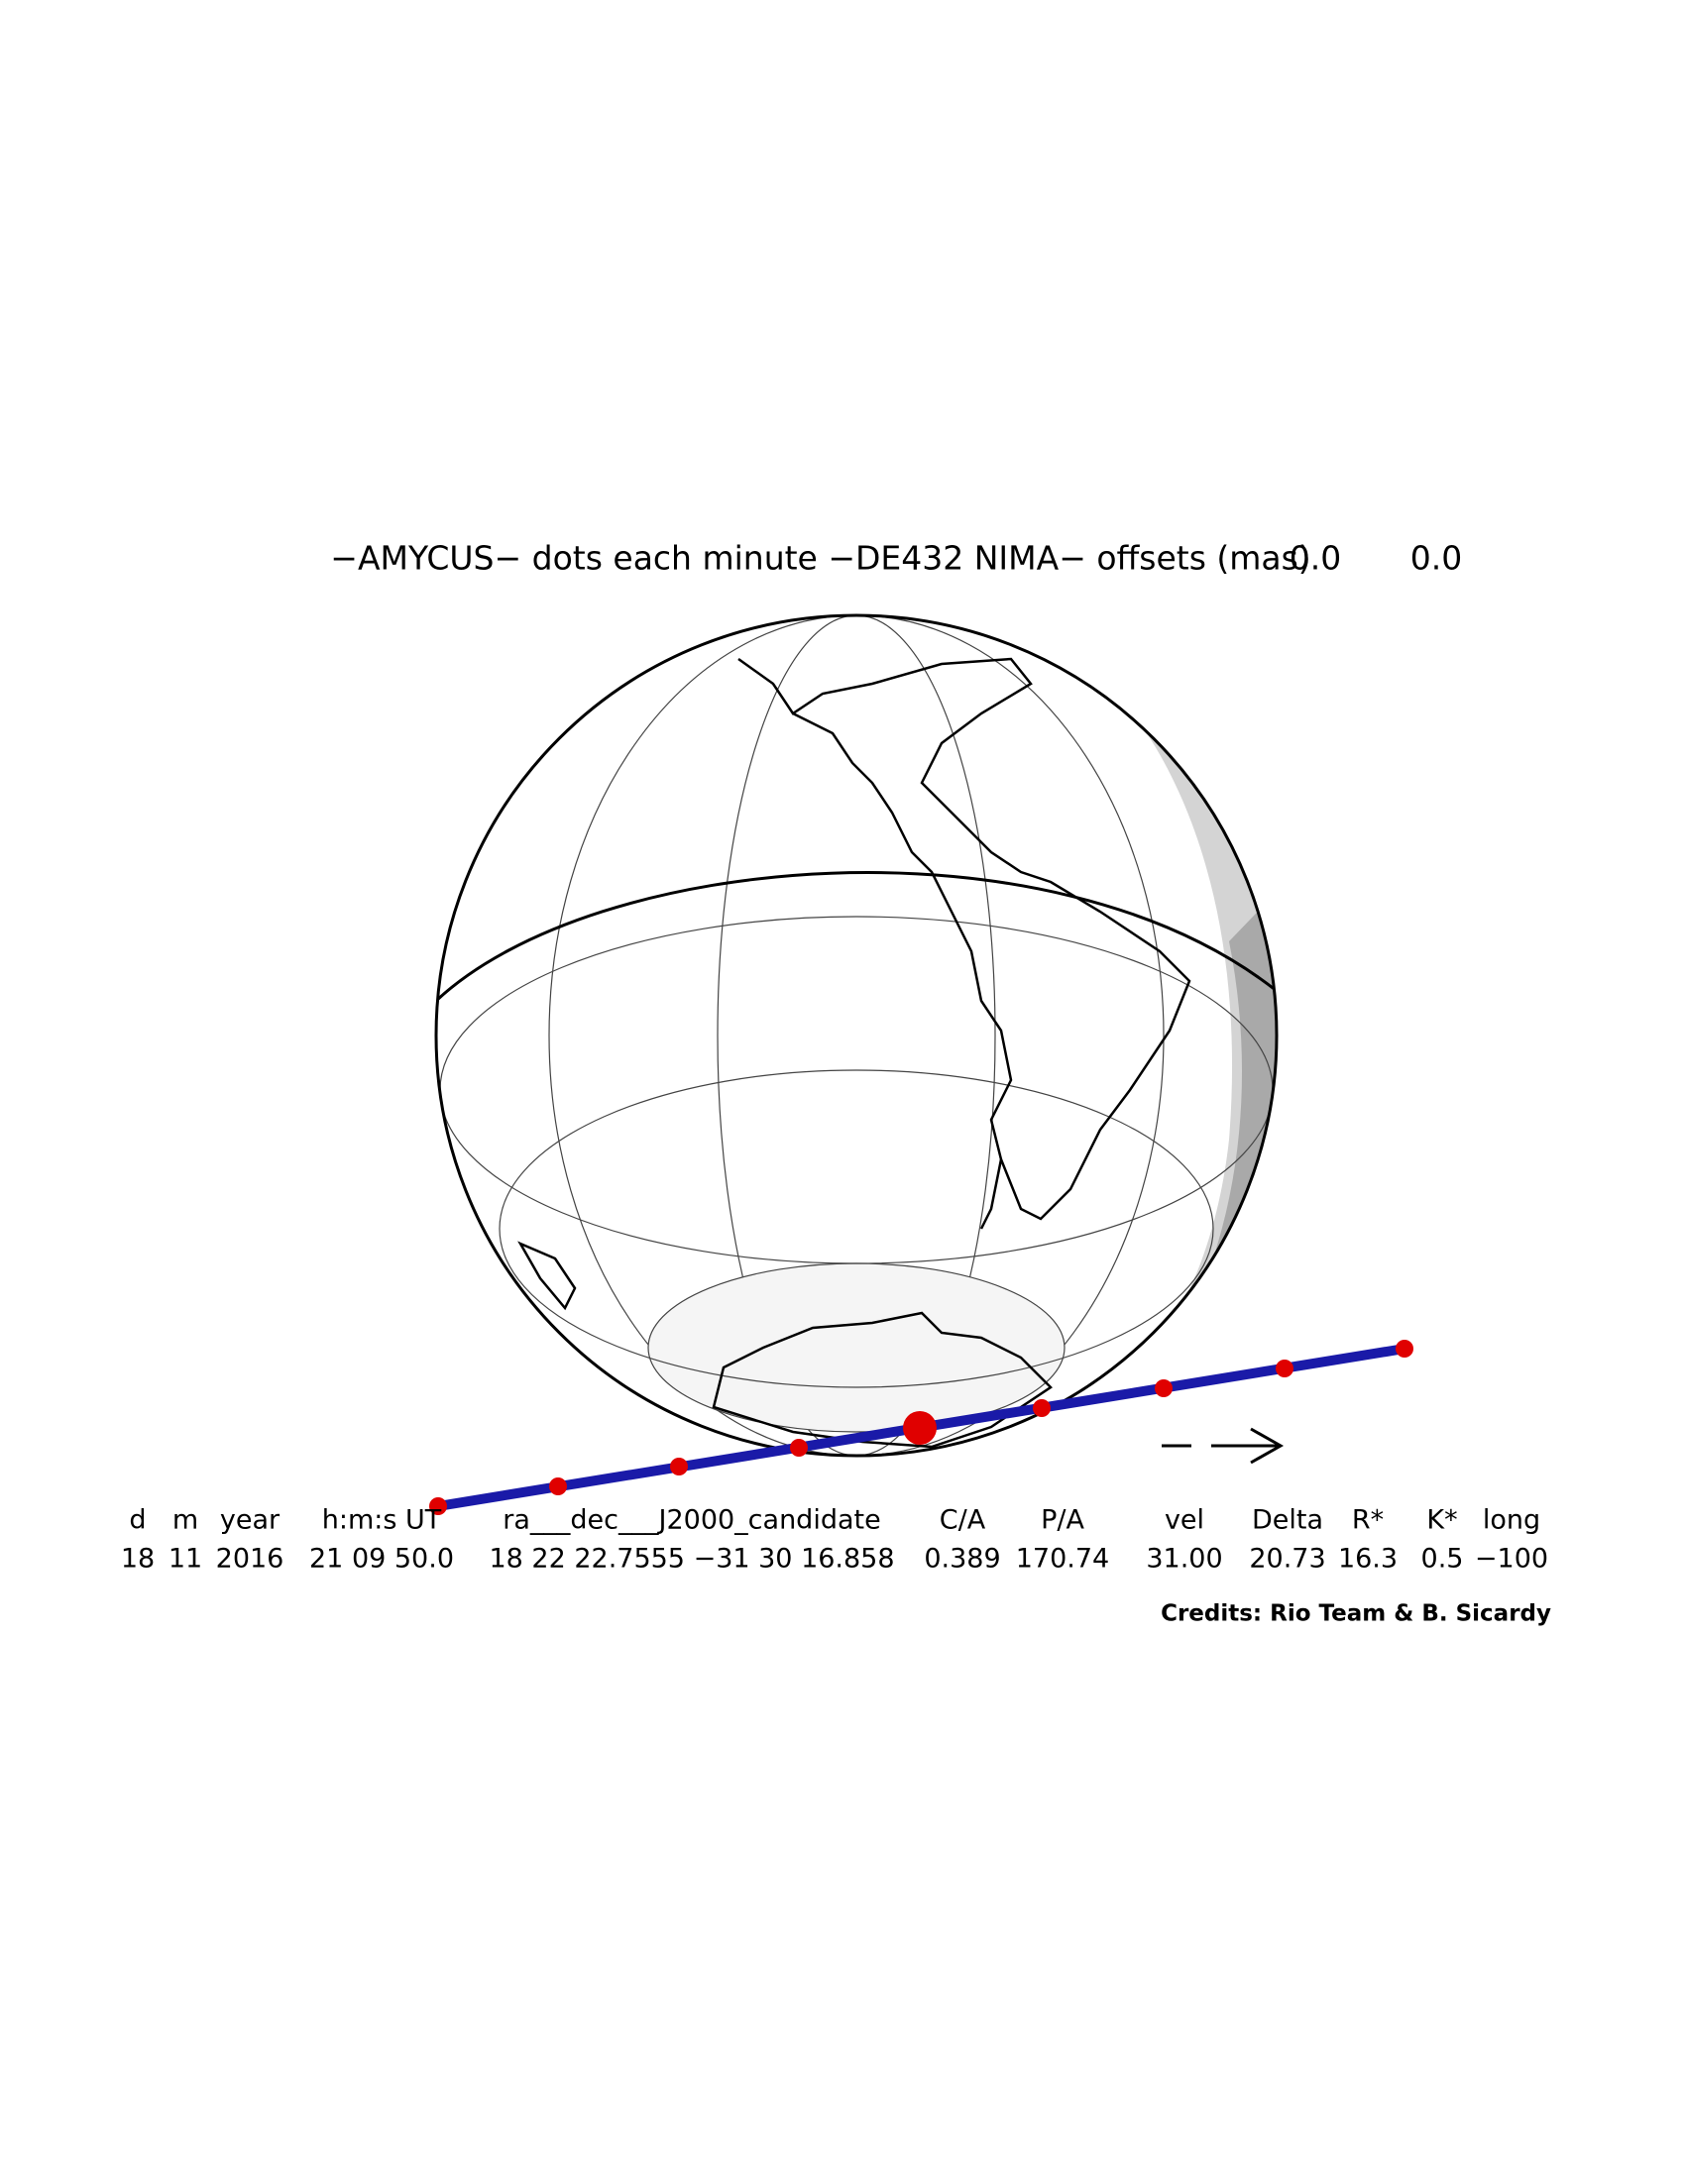  I want to click on table-cell: 16.3, so click(1368, 1559).